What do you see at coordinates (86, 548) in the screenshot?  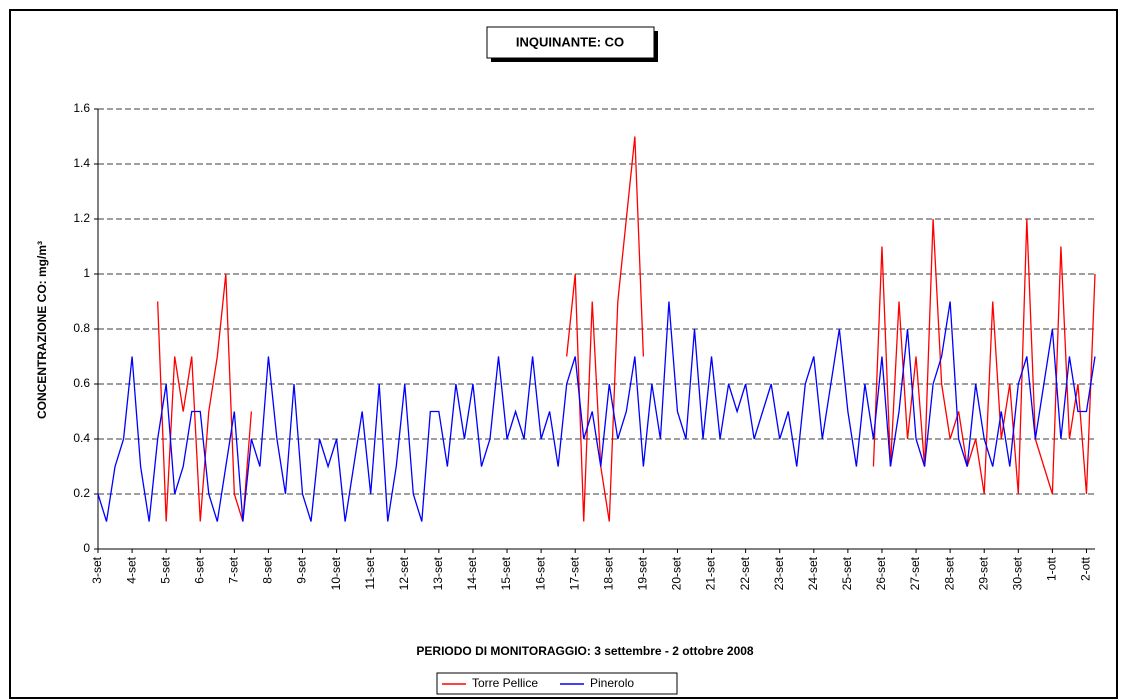 I see `y-tick-label: 0` at bounding box center [86, 548].